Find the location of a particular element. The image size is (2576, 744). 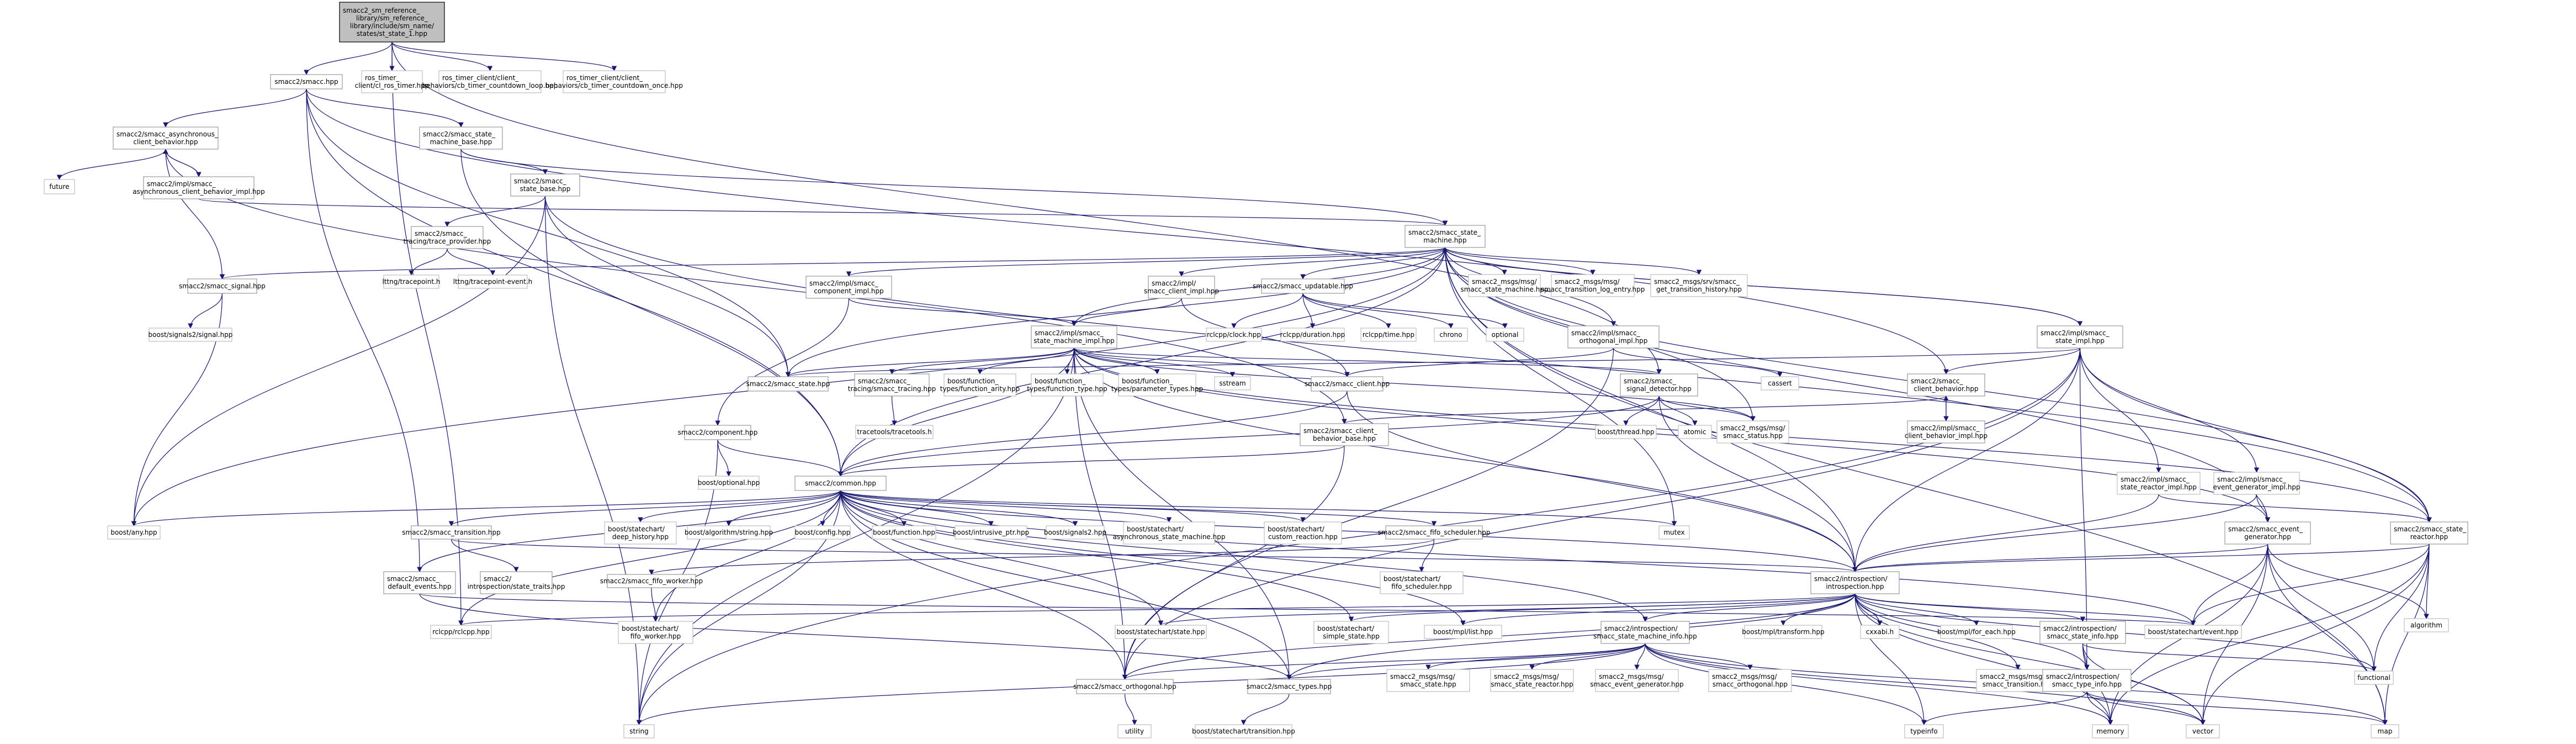

node-signal: smacc2/smacc_signal.hpp is located at coordinates (222, 286).